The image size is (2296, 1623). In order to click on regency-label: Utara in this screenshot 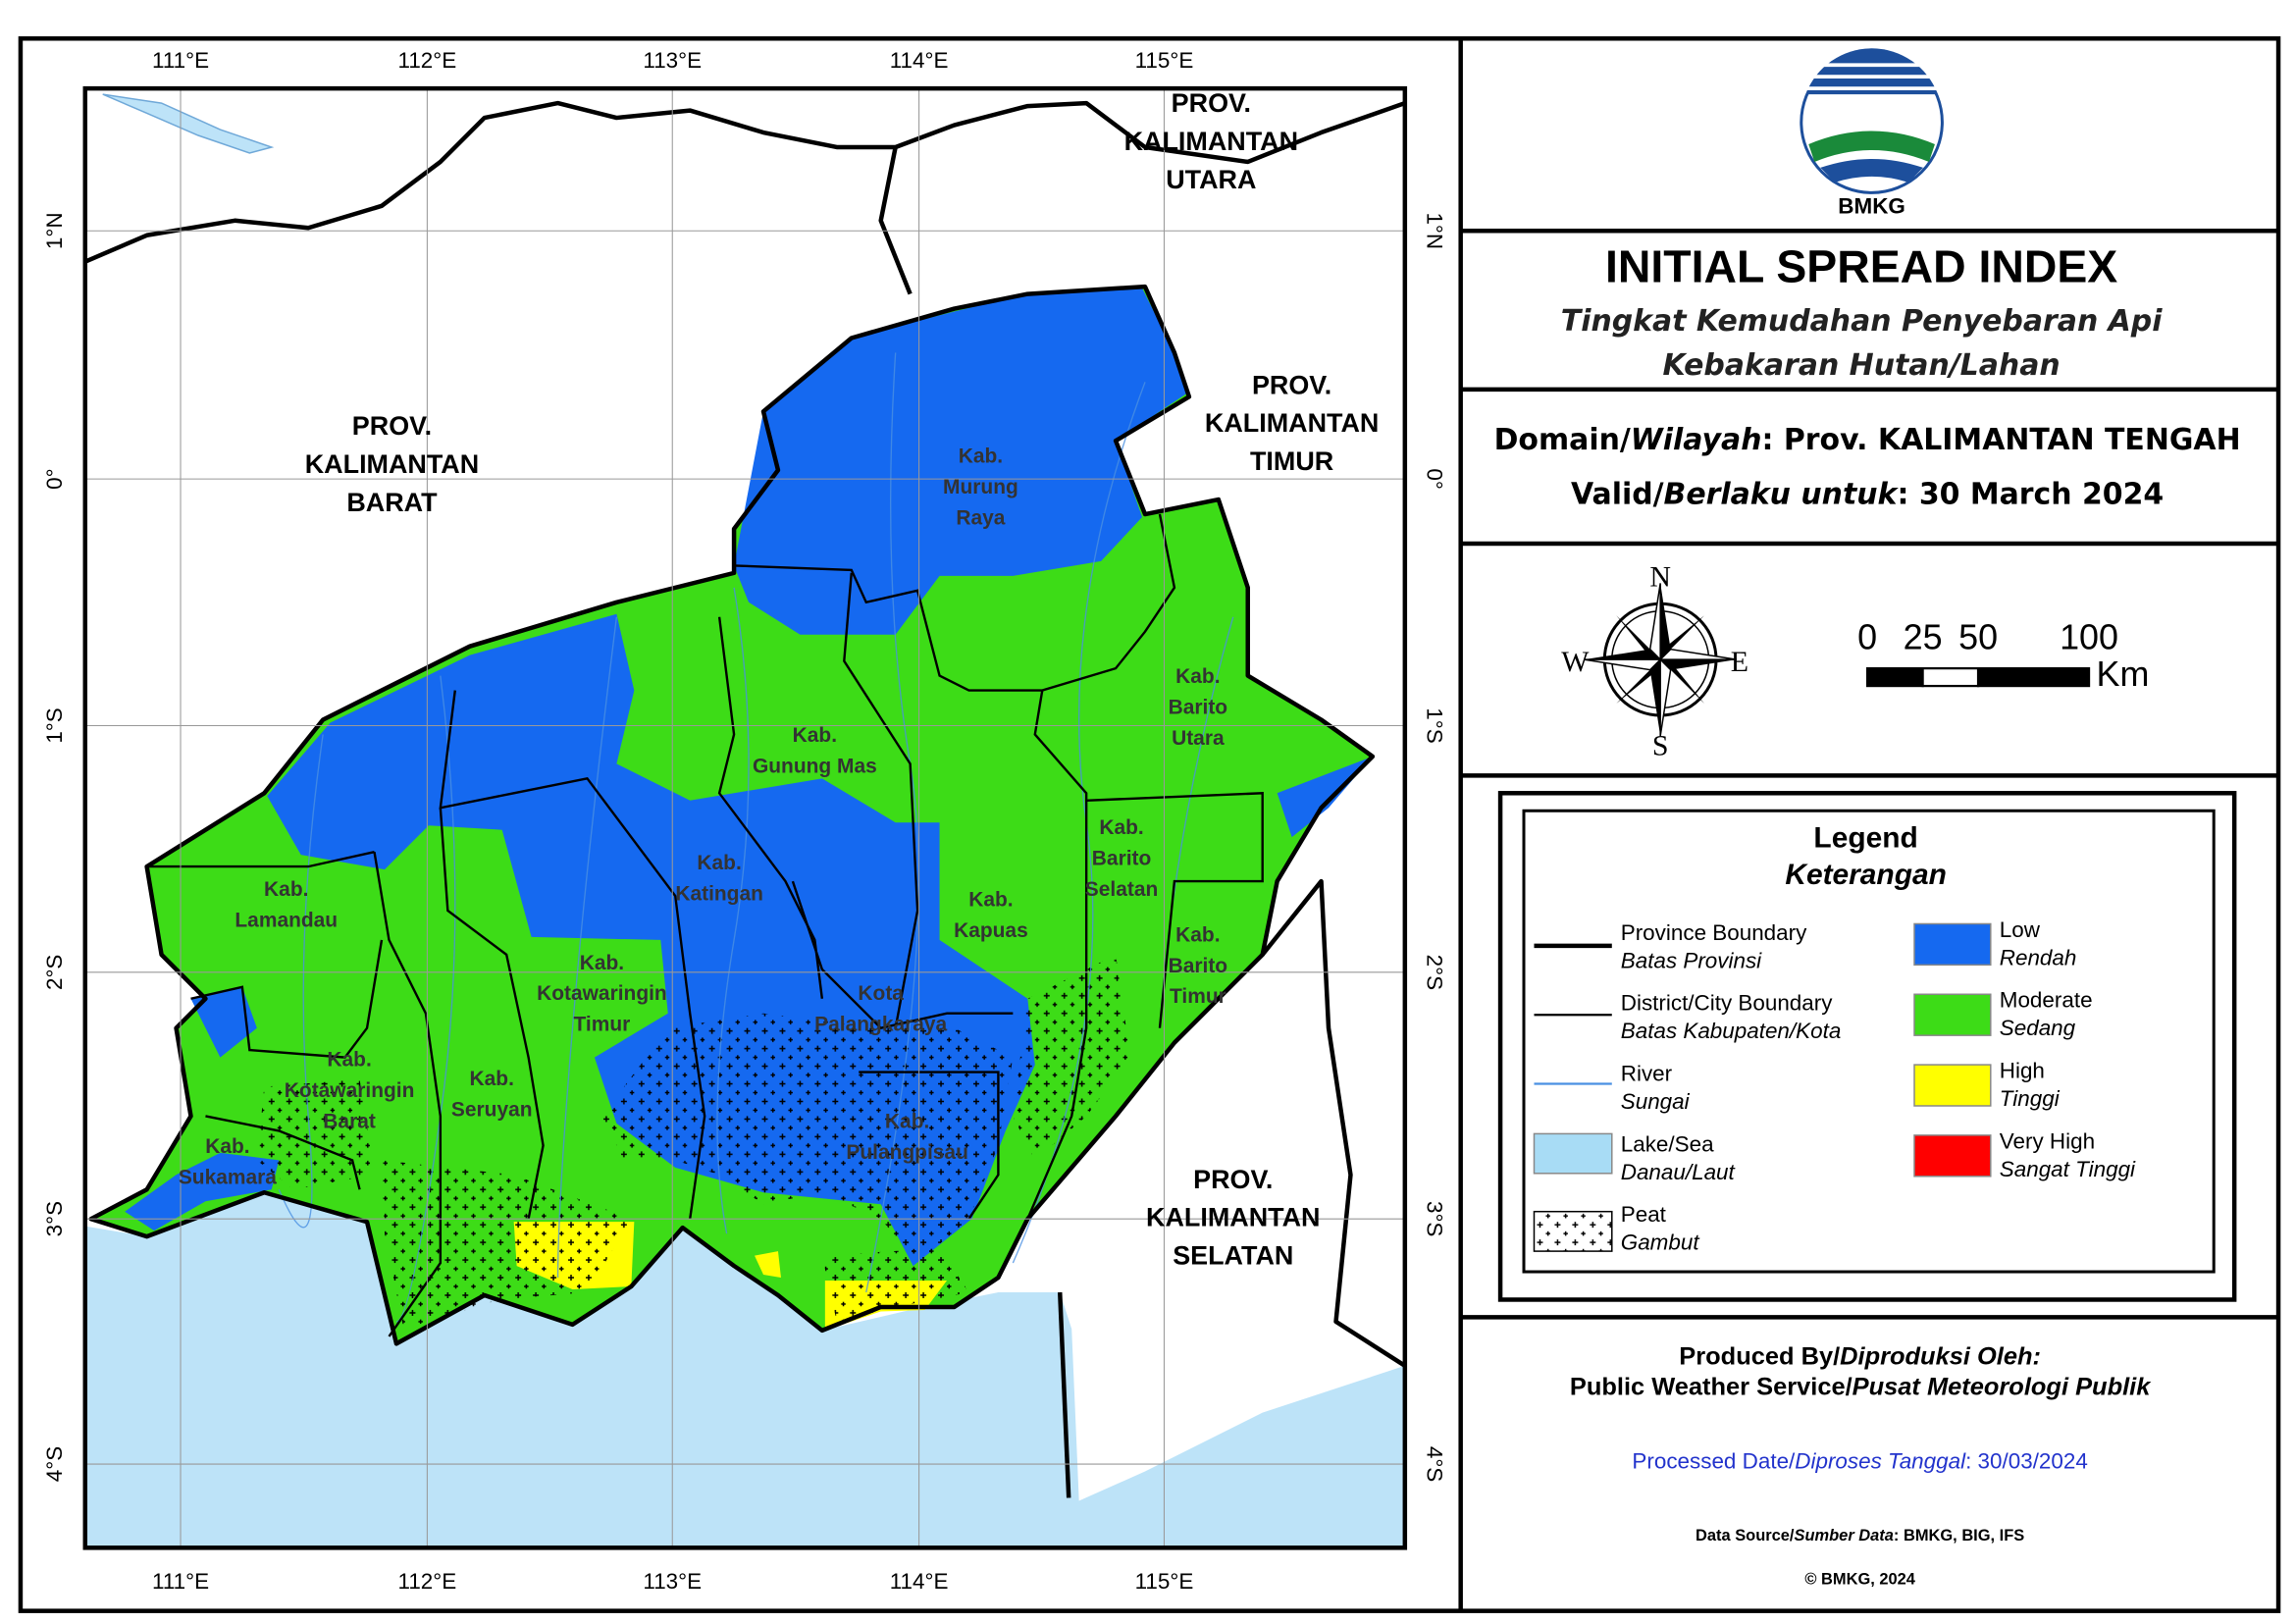, I will do `click(1198, 738)`.